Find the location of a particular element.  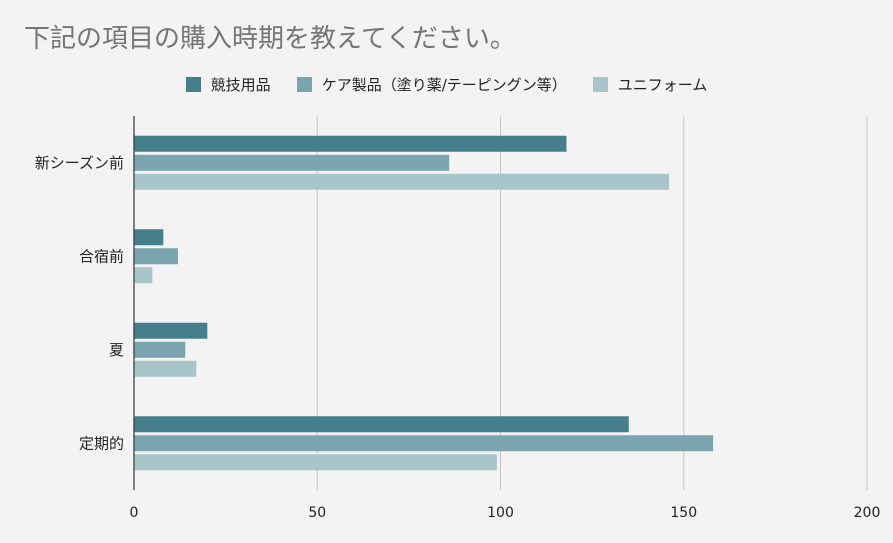

legend-item-care-products: ケア製品（塗り薬/テーピングン等） is located at coordinates (431, 84).